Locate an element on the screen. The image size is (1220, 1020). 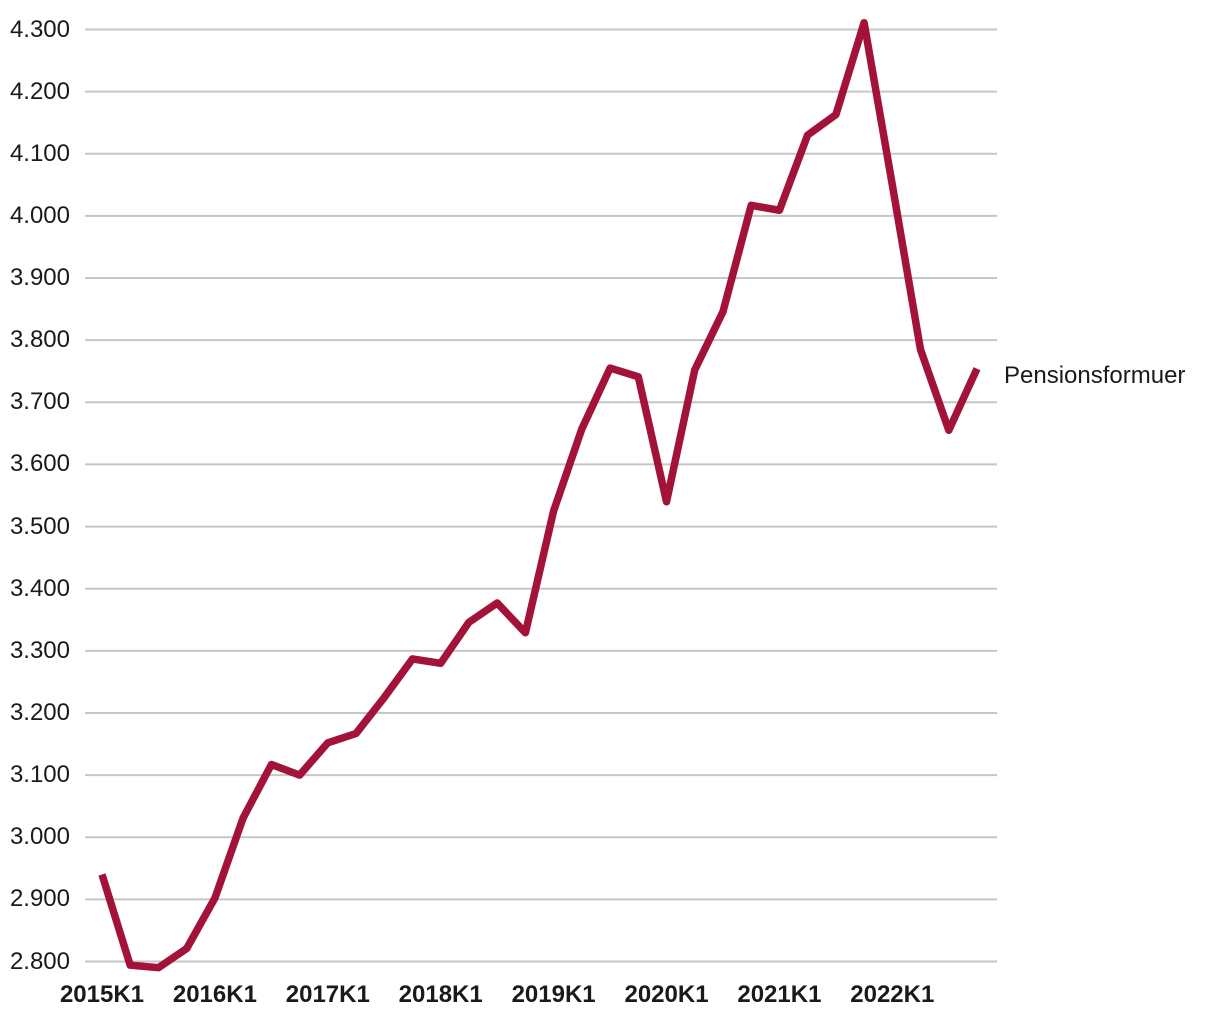
y-axis-tick-label: 3.800 is located at coordinates (39, 340).